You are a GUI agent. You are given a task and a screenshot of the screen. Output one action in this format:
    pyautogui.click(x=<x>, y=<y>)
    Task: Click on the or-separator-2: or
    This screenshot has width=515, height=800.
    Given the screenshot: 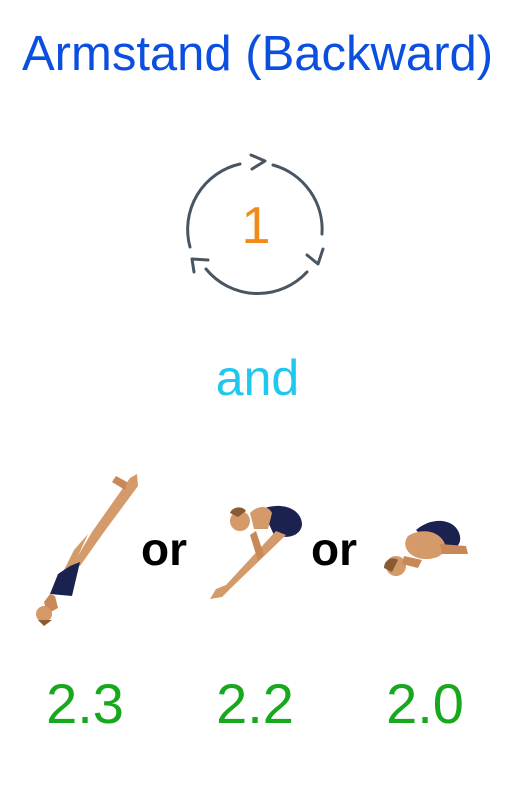 What is the action you would take?
    pyautogui.click(x=334, y=549)
    